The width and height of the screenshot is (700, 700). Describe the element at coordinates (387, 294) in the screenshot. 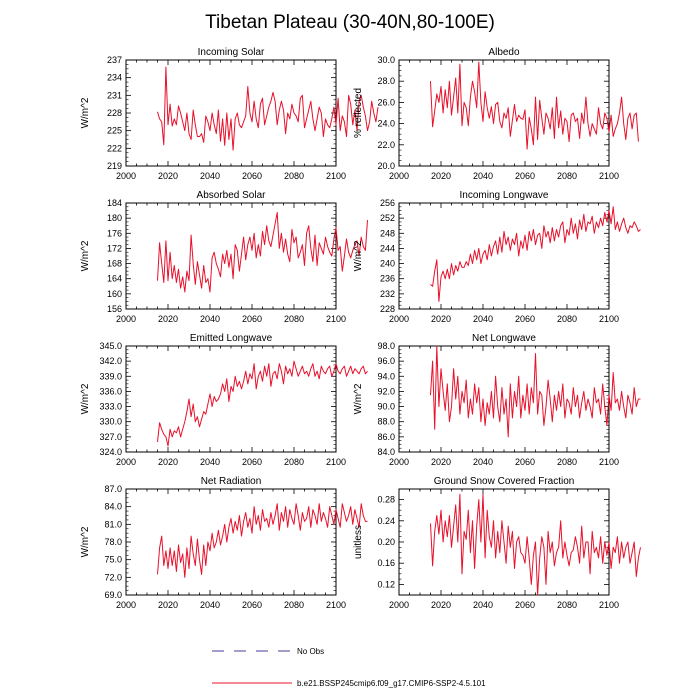

I see `y-tick-label: 232` at that location.